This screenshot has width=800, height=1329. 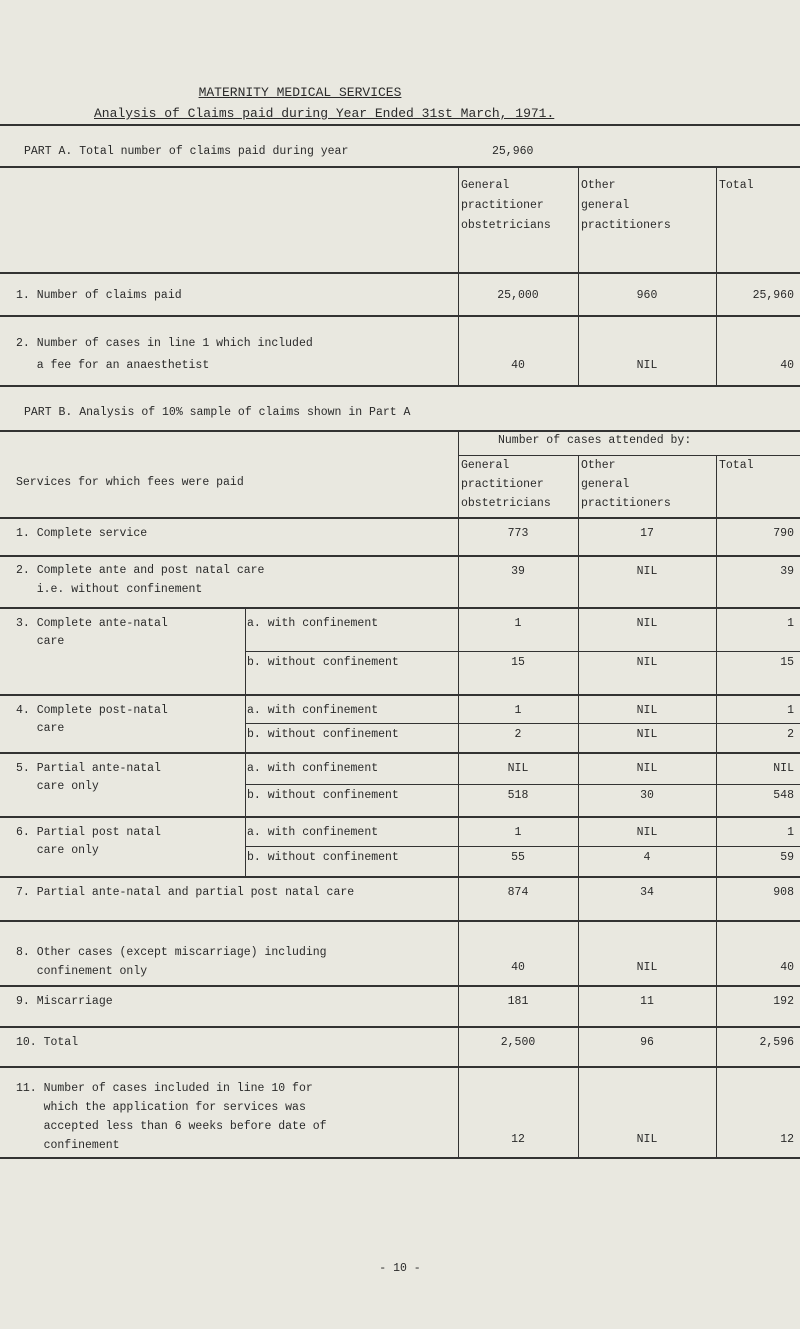 I want to click on cell-total: 2,596, so click(x=776, y=1042).